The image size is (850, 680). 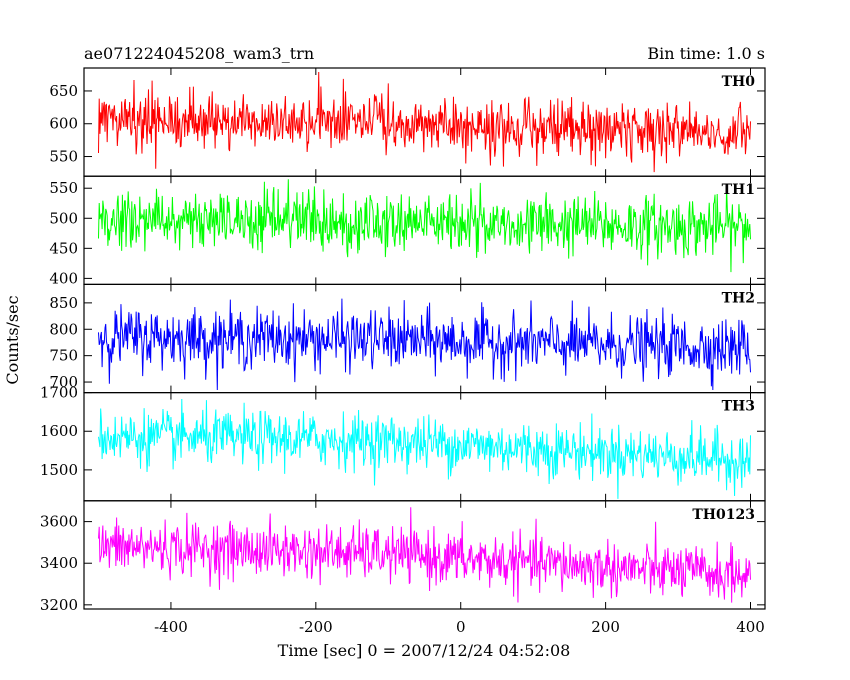 I want to click on y-tick-label: 1500, so click(x=59, y=470).